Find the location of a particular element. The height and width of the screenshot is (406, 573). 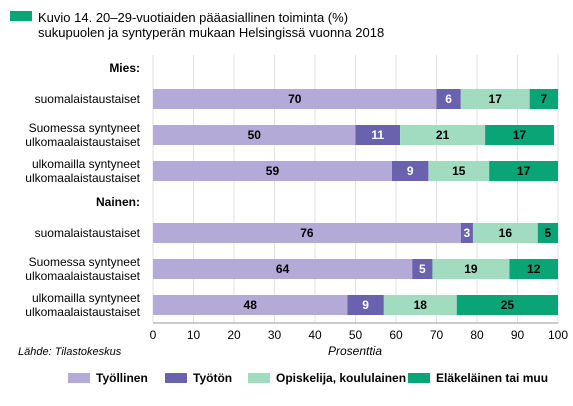

group-heading: Nainen: is located at coordinates (117, 202).